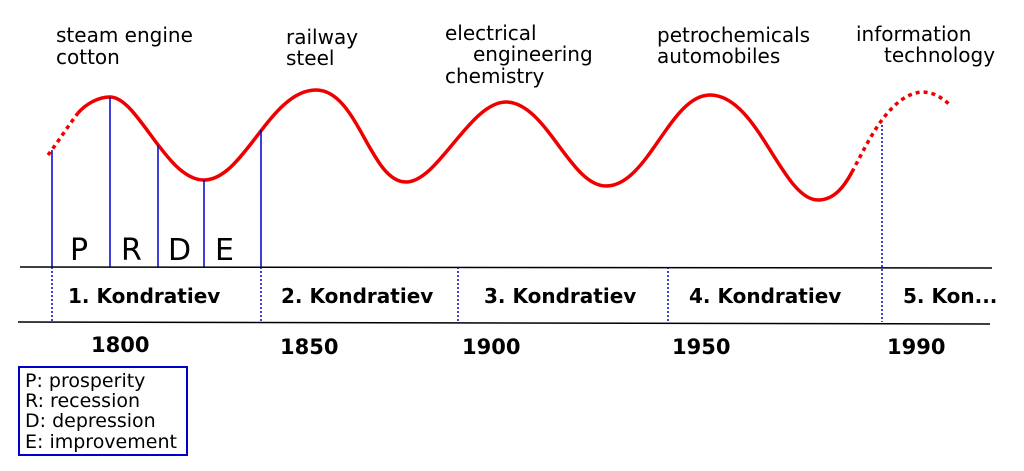 The image size is (1024, 471). I want to click on industry-label-2-line-2: steel, so click(310, 58).